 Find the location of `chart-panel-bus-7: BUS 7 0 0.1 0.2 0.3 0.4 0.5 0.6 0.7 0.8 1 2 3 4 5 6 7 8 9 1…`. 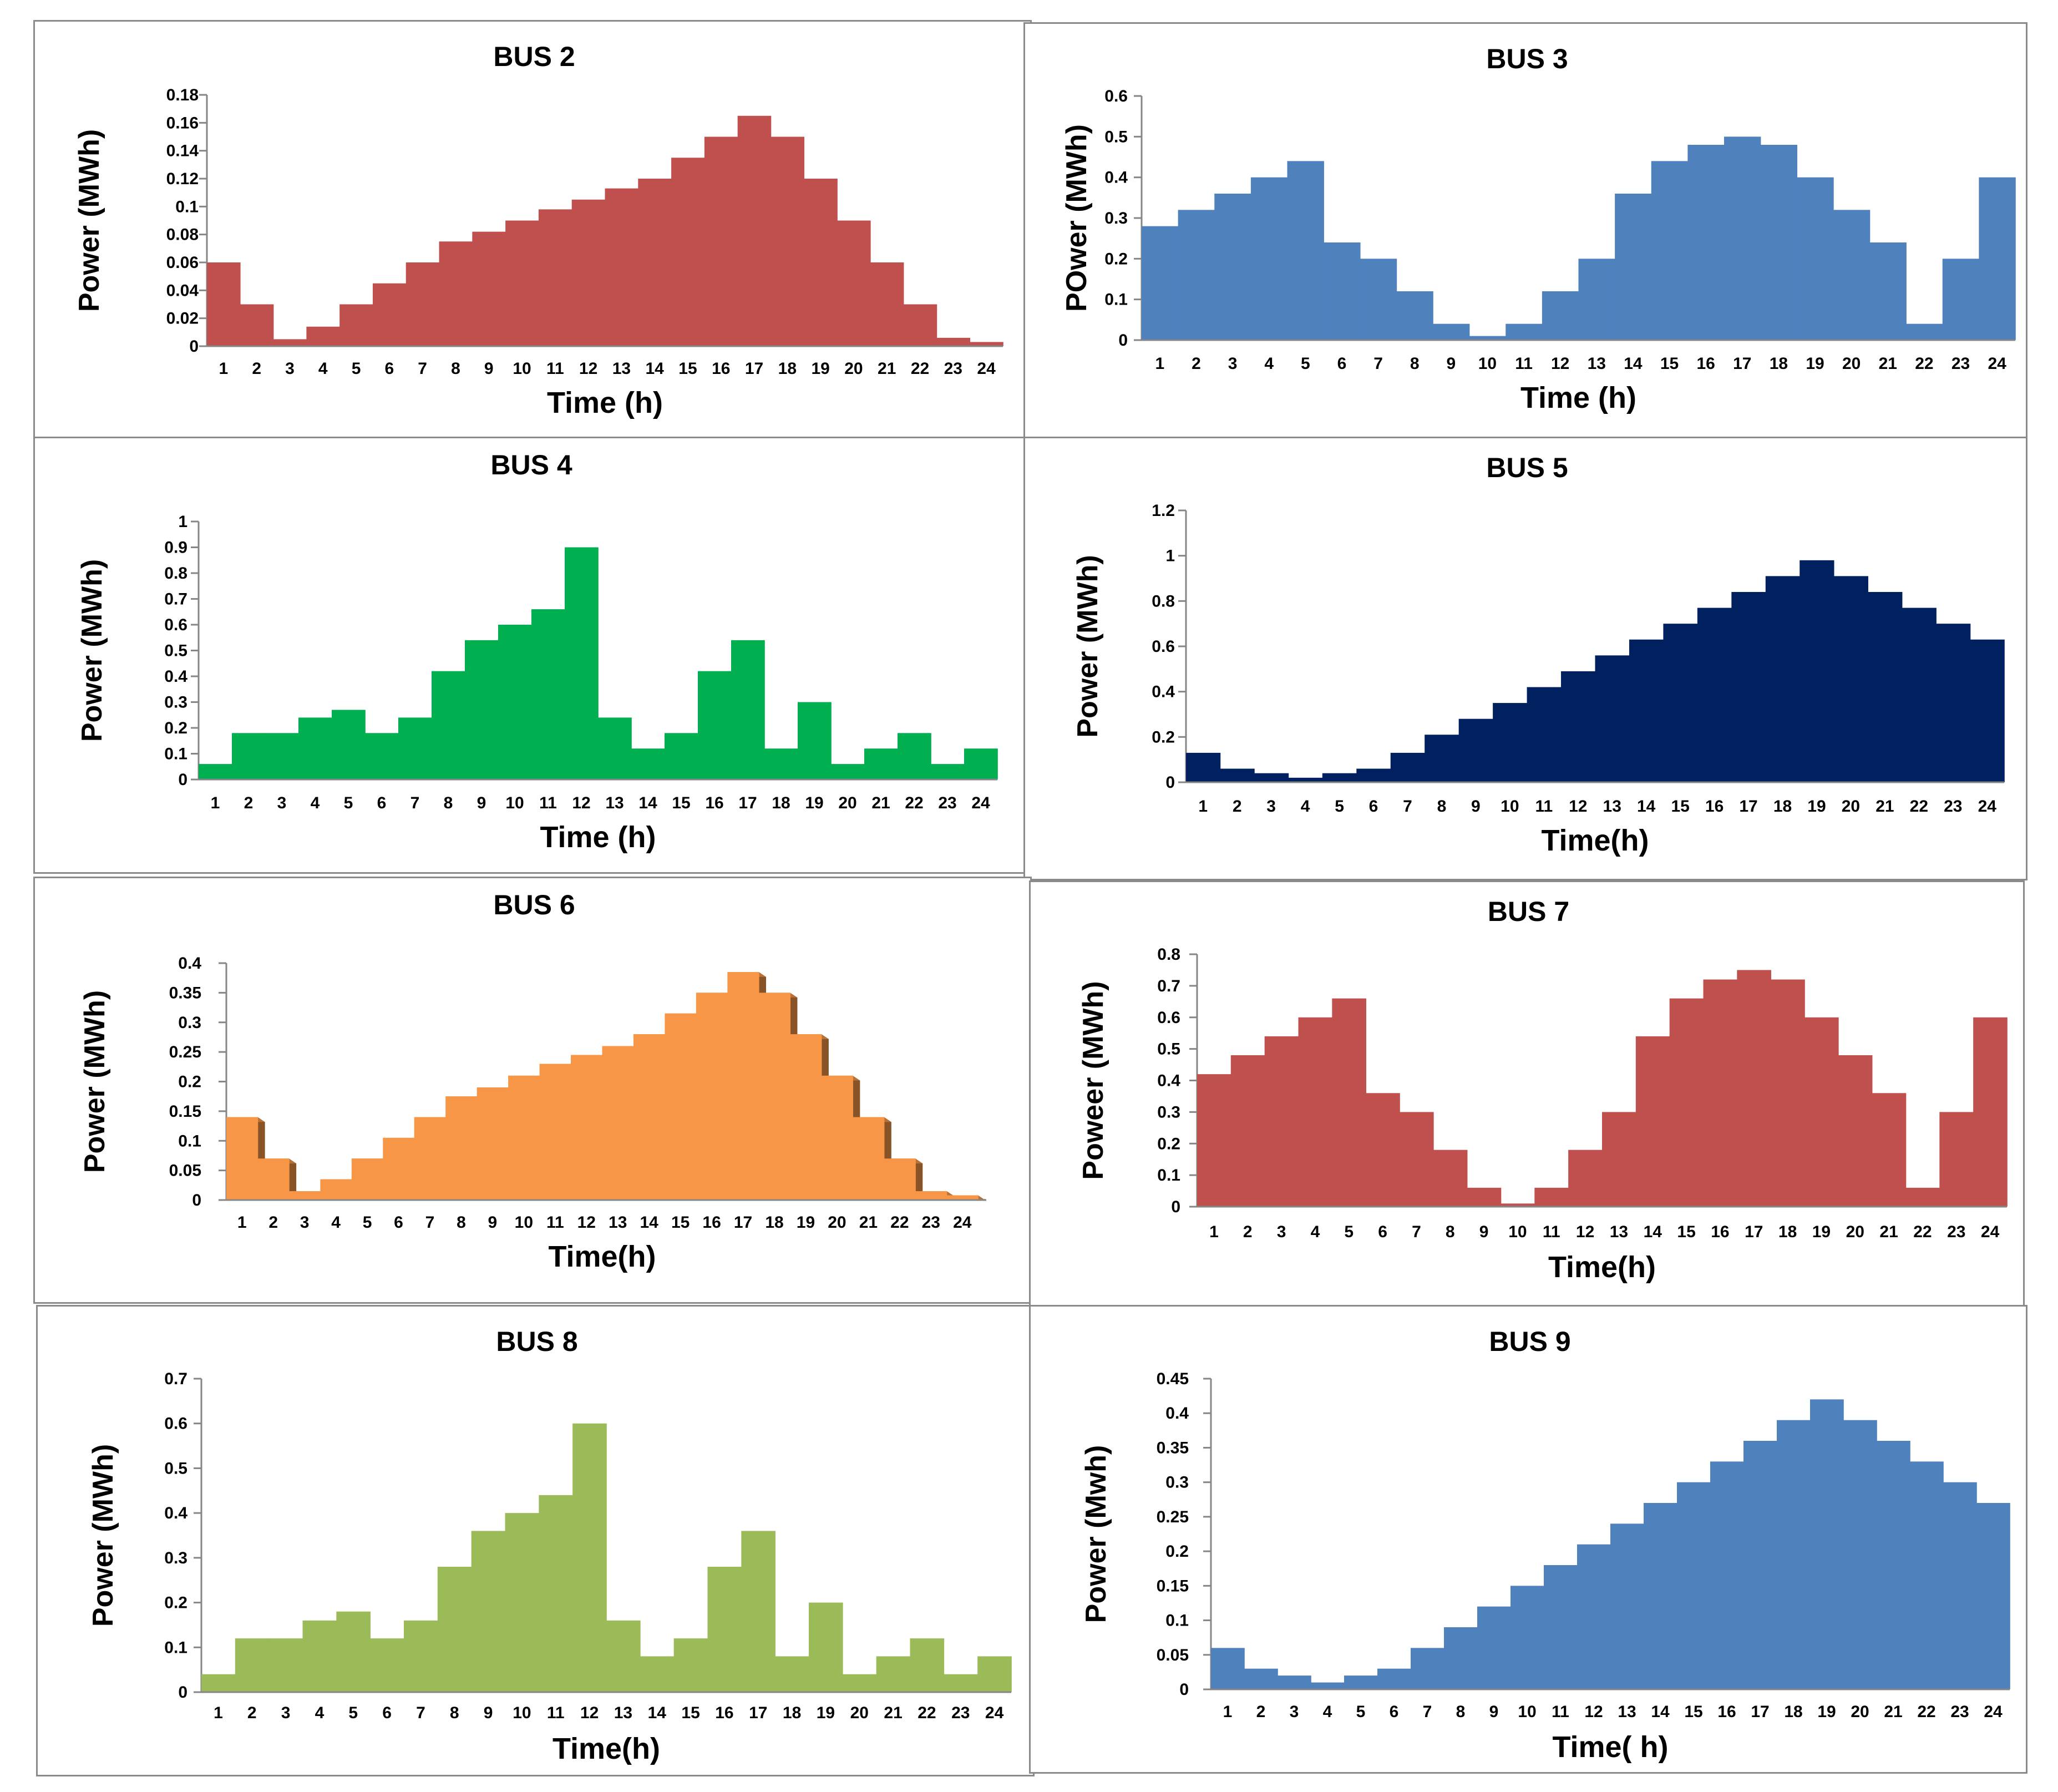

chart-panel-bus-7: BUS 7 0 0.1 0.2 0.3 0.4 0.5 0.6 0.7 0.8 1 2 3 4 5 6 7 8 9 1… is located at coordinates (1527, 1094).